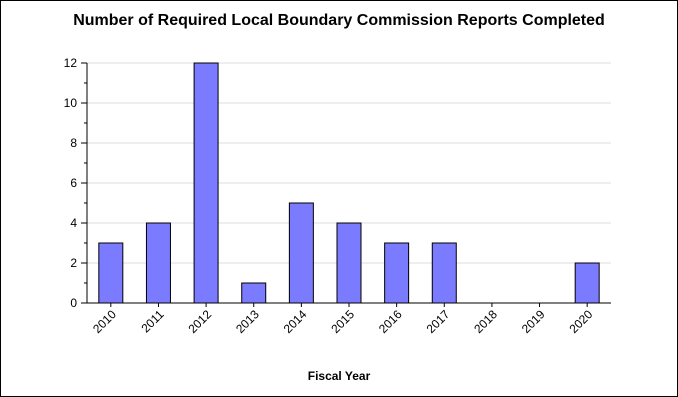  Describe the element at coordinates (199, 321) in the screenshot. I see `x-tick-label-2012: 2012` at that location.